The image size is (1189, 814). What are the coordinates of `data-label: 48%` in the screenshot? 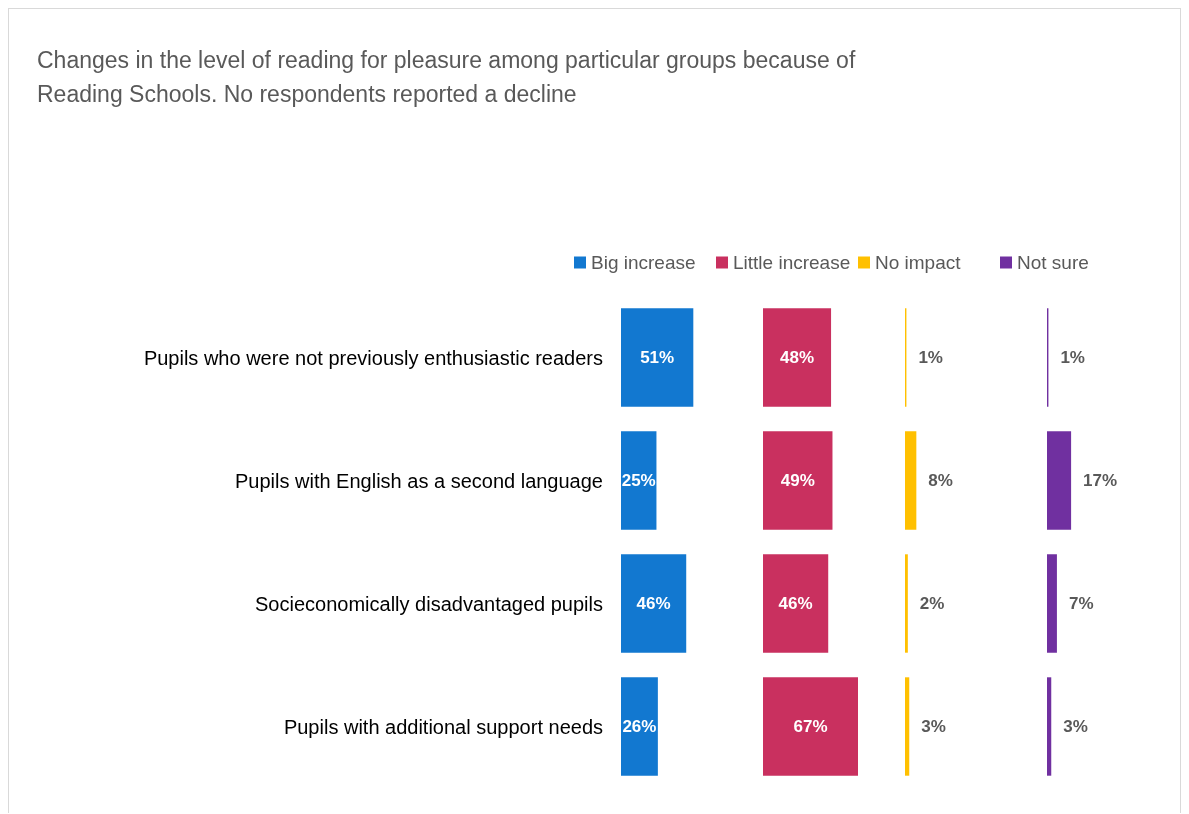 It's located at (797, 357).